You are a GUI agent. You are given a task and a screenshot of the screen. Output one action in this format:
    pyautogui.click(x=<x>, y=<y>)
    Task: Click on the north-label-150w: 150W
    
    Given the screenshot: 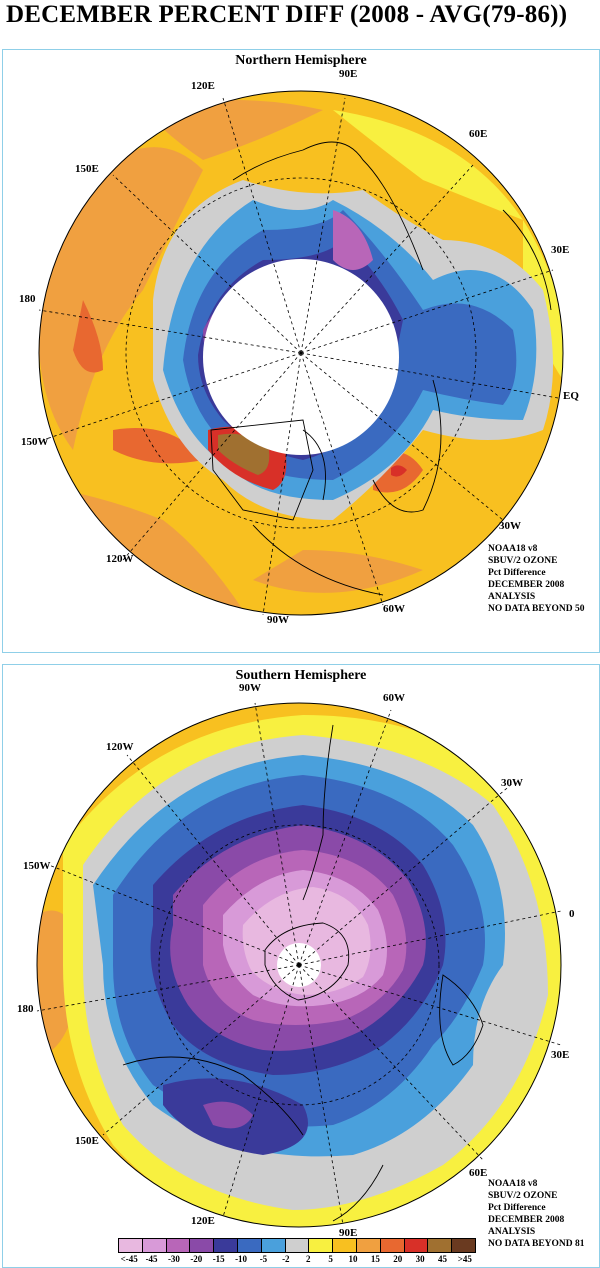 What is the action you would take?
    pyautogui.click(x=35, y=442)
    